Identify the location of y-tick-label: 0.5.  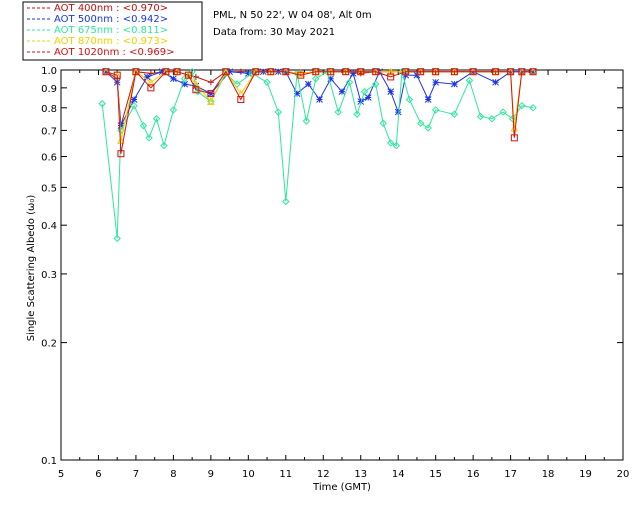
(49, 188).